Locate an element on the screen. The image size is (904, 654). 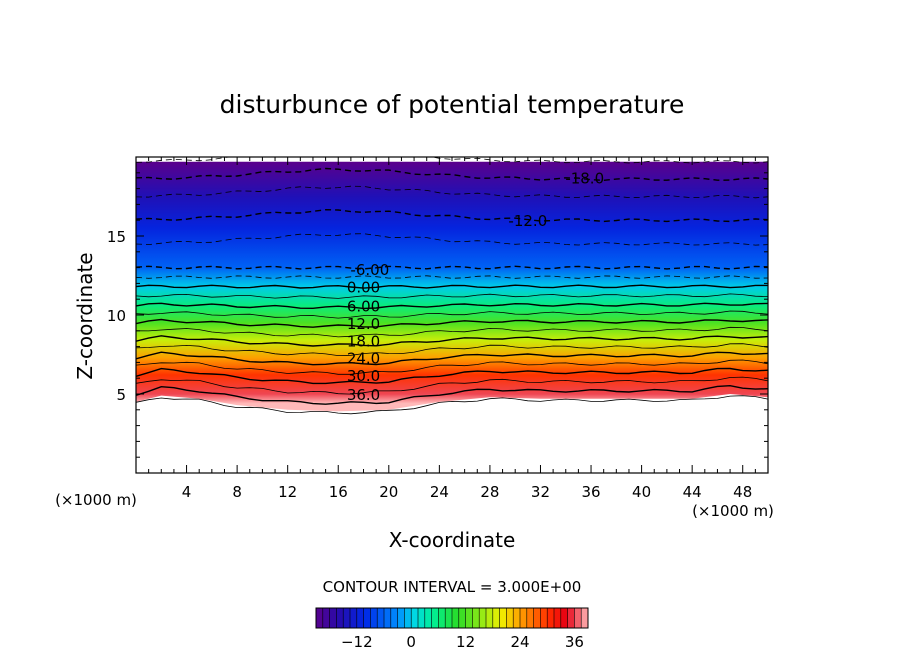
contour-label: 24.0 is located at coordinates (363, 359).